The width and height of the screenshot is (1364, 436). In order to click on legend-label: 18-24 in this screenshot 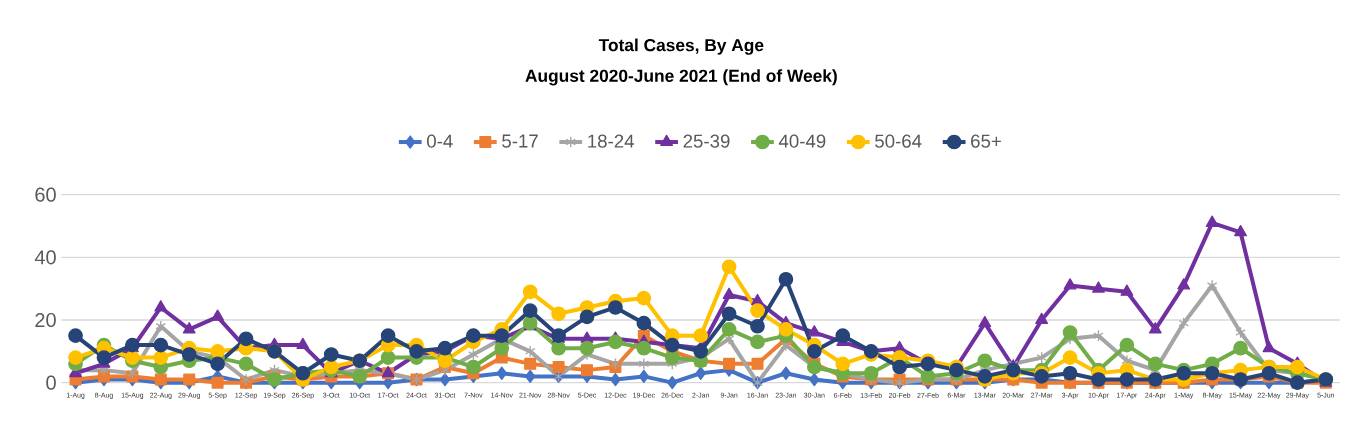, I will do `click(611, 141)`.